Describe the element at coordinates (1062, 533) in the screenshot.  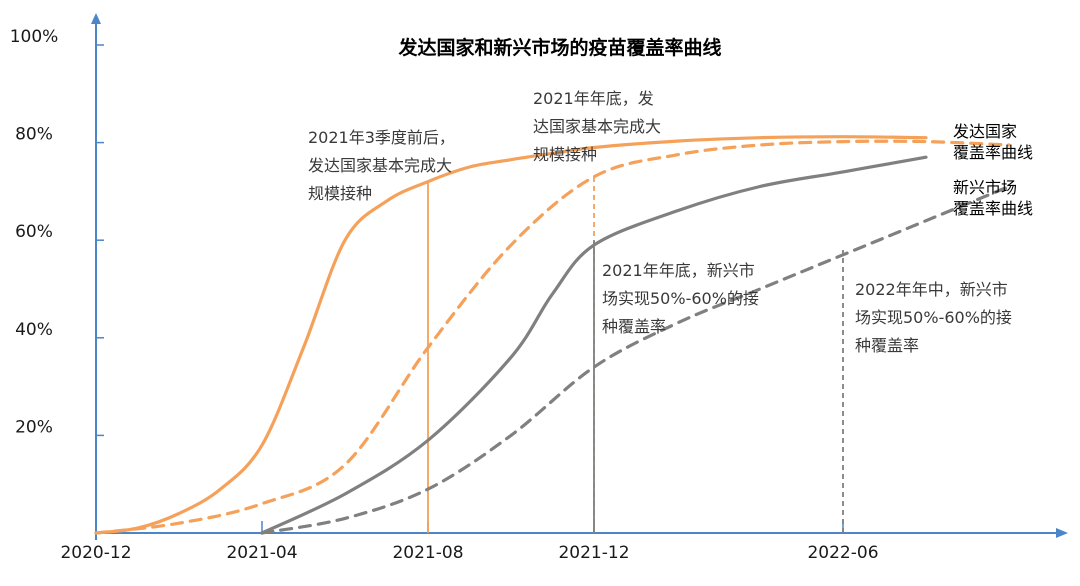
I see `x-axis-arrow` at that location.